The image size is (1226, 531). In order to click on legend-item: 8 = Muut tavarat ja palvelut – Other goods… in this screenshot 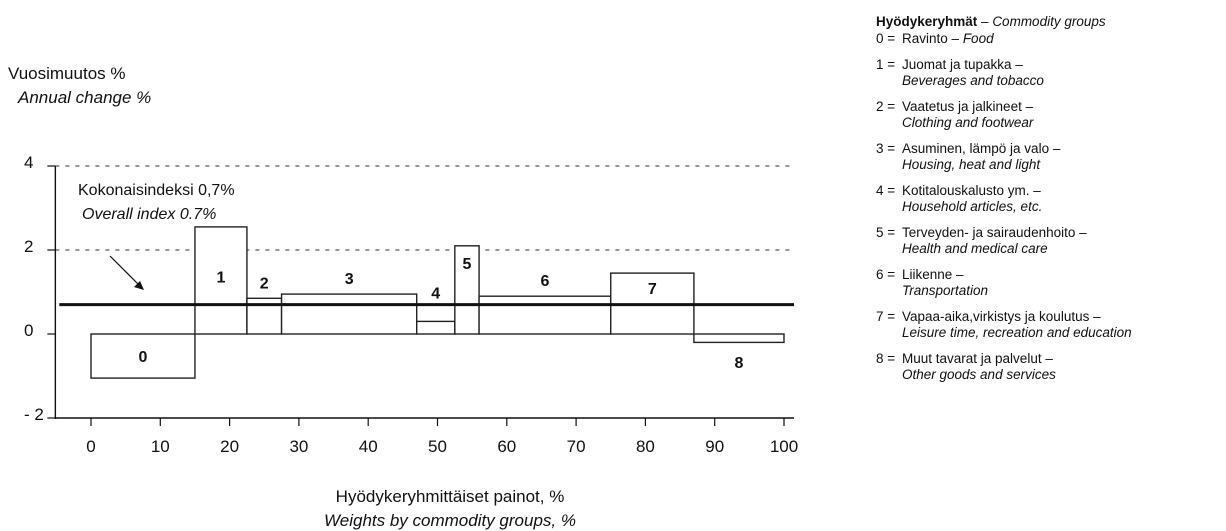, I will do `click(1050, 367)`.